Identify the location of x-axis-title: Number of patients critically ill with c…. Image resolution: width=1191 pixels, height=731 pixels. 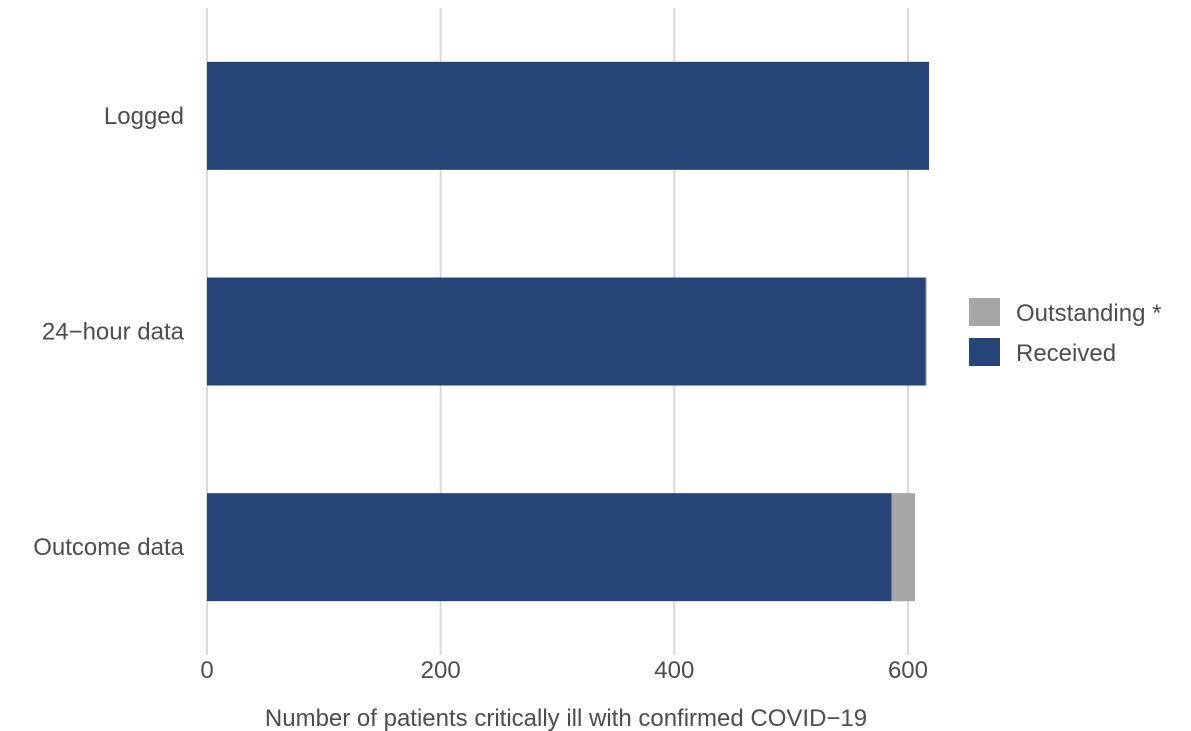
(566, 718).